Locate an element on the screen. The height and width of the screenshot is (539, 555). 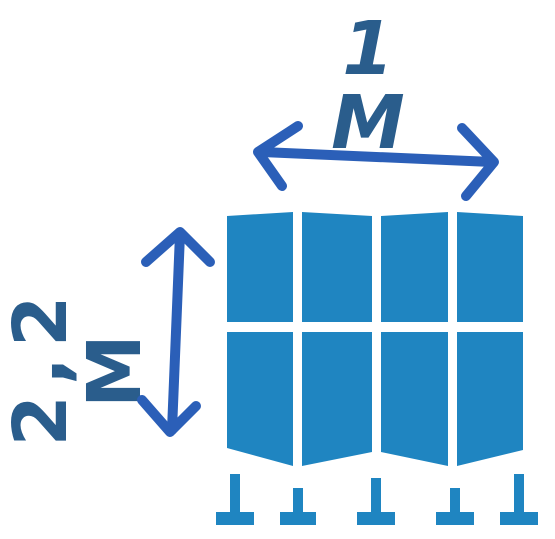
foot-3-icon is located at coordinates (376, 501).